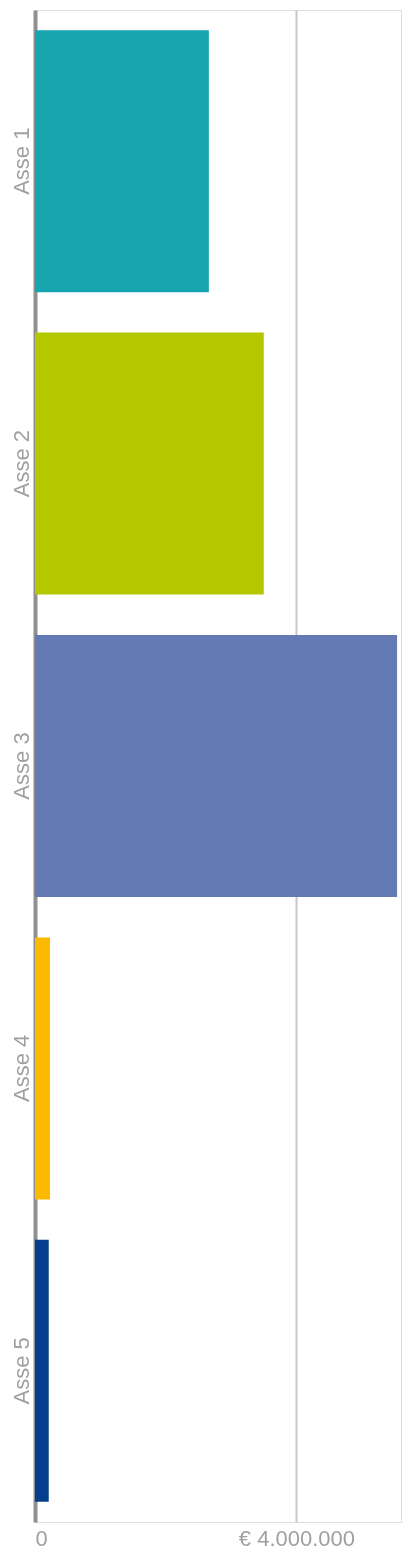  What do you see at coordinates (41, 1538) in the screenshot?
I see `x-tick-label: 0` at bounding box center [41, 1538].